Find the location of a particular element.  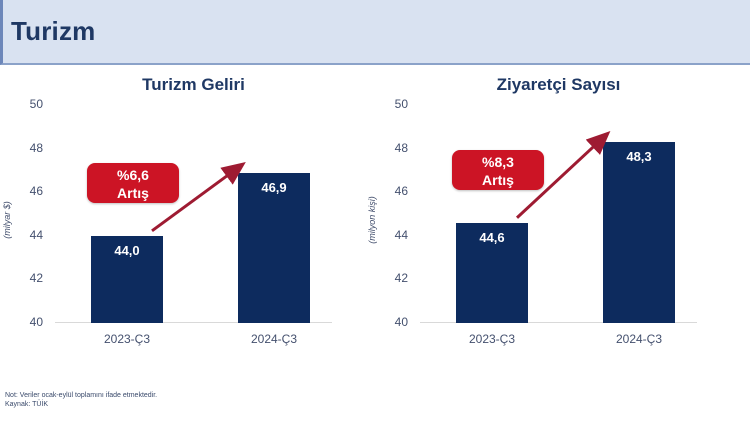

growth-percent: %6,6 is located at coordinates (133, 174).